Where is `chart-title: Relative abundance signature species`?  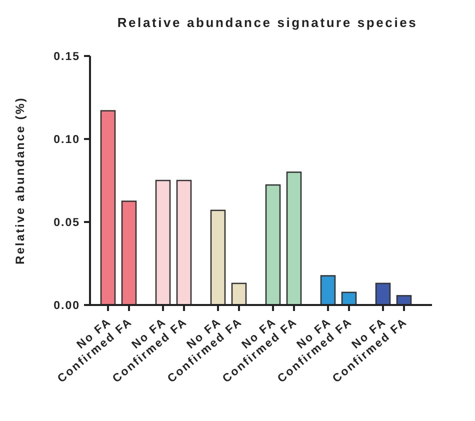 chart-title: Relative abundance signature species is located at coordinates (267, 22).